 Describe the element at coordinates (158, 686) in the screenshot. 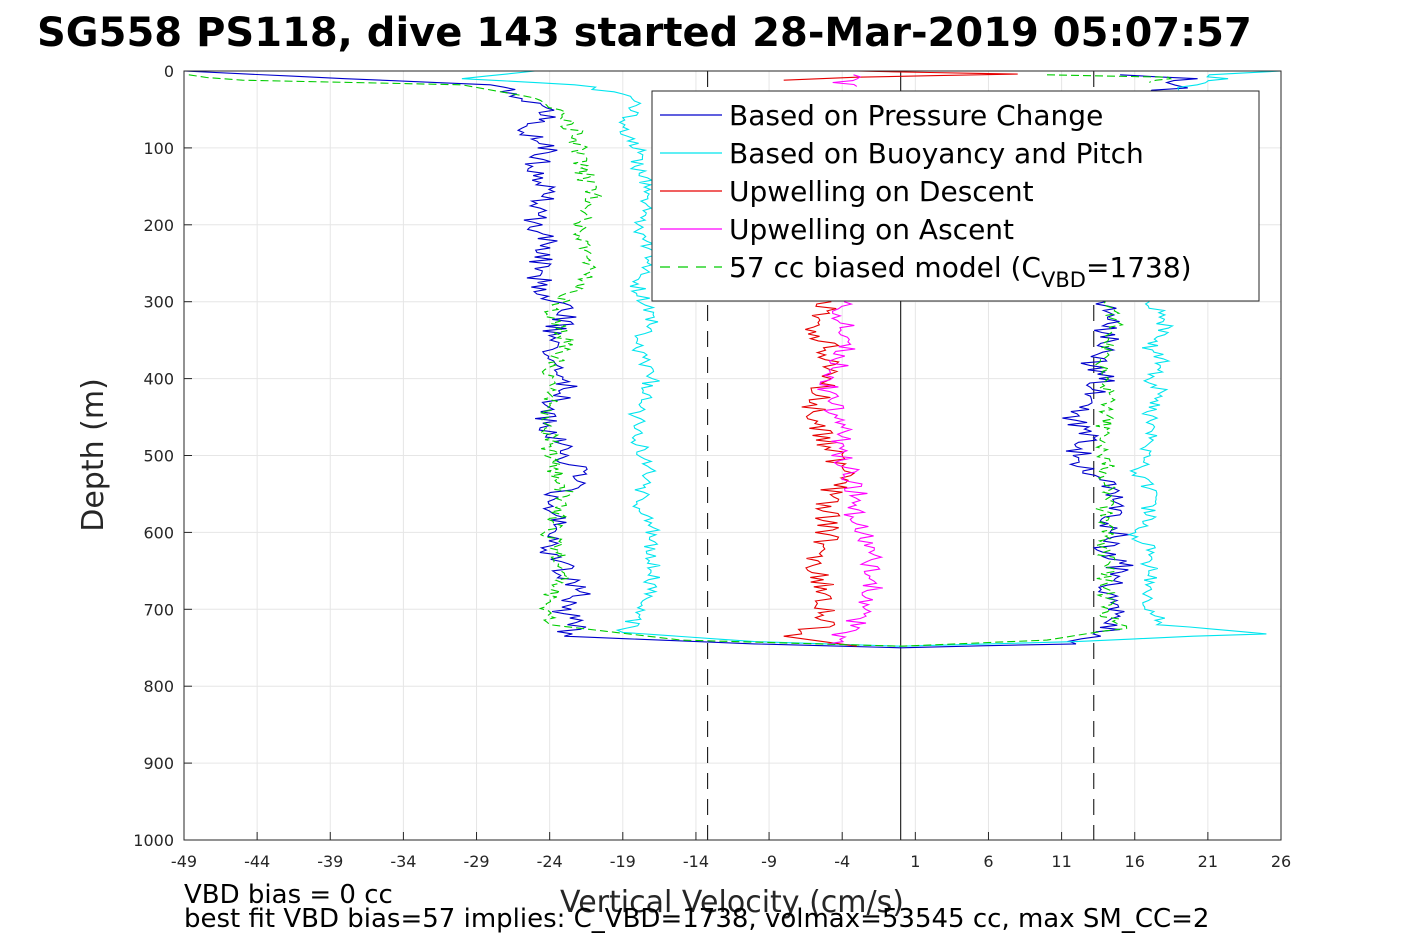

I see `y-tick-label: 800` at that location.